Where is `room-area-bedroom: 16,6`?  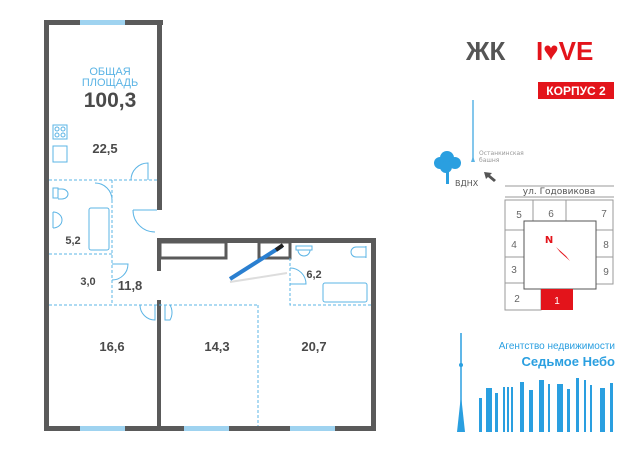
room-area-bedroom: 16,6 is located at coordinates (111, 346).